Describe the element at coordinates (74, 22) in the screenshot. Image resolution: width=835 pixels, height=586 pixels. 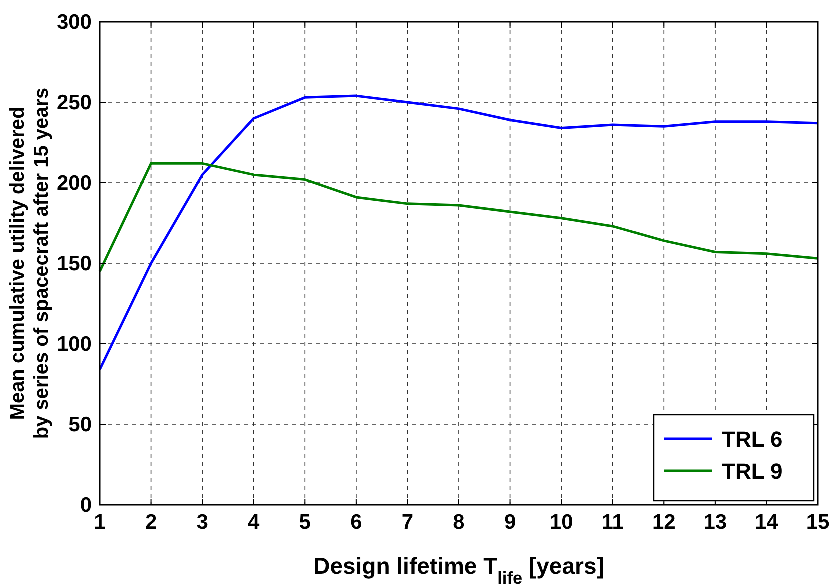
I see `y-tick-label: 300` at that location.